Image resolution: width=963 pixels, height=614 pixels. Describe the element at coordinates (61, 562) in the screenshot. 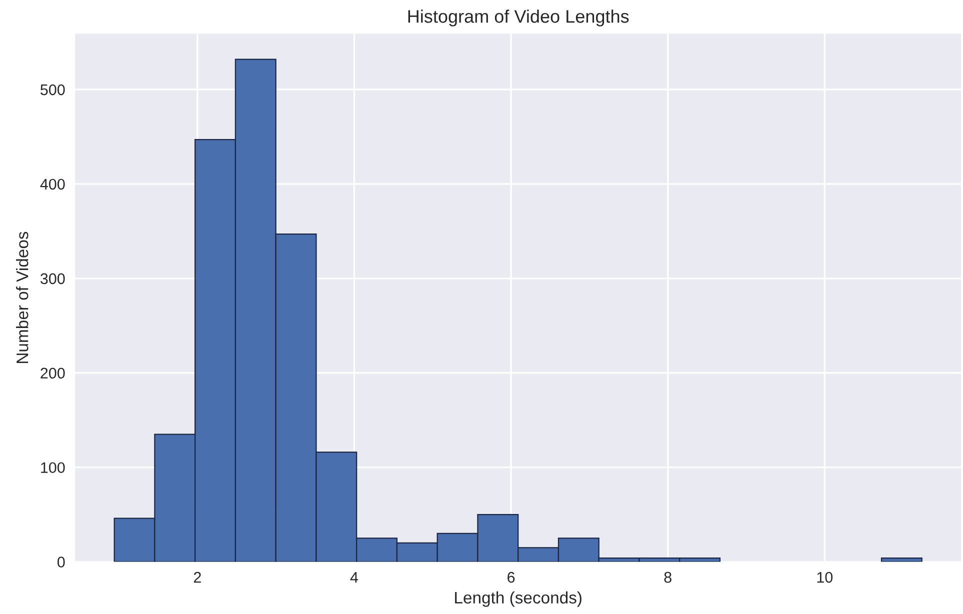

I see `y-tick-label: 0` at that location.